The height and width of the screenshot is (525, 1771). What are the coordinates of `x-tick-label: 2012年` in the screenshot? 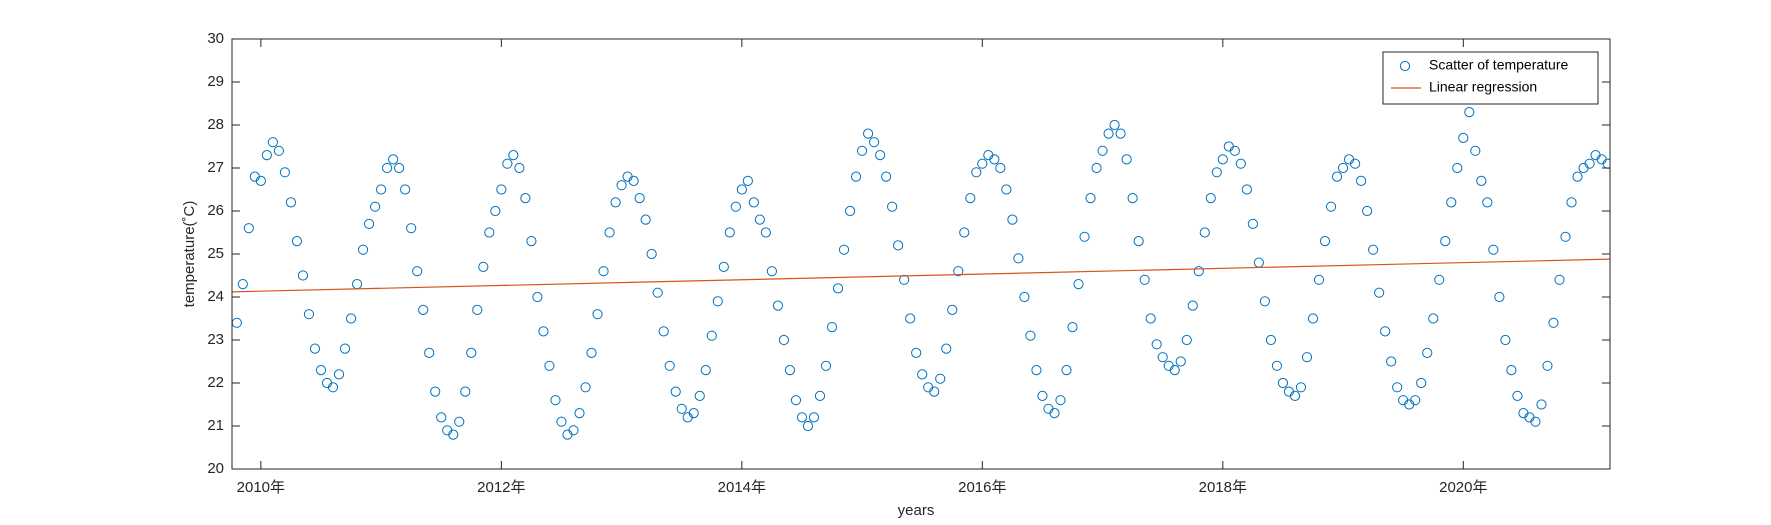 It's located at (501, 487).